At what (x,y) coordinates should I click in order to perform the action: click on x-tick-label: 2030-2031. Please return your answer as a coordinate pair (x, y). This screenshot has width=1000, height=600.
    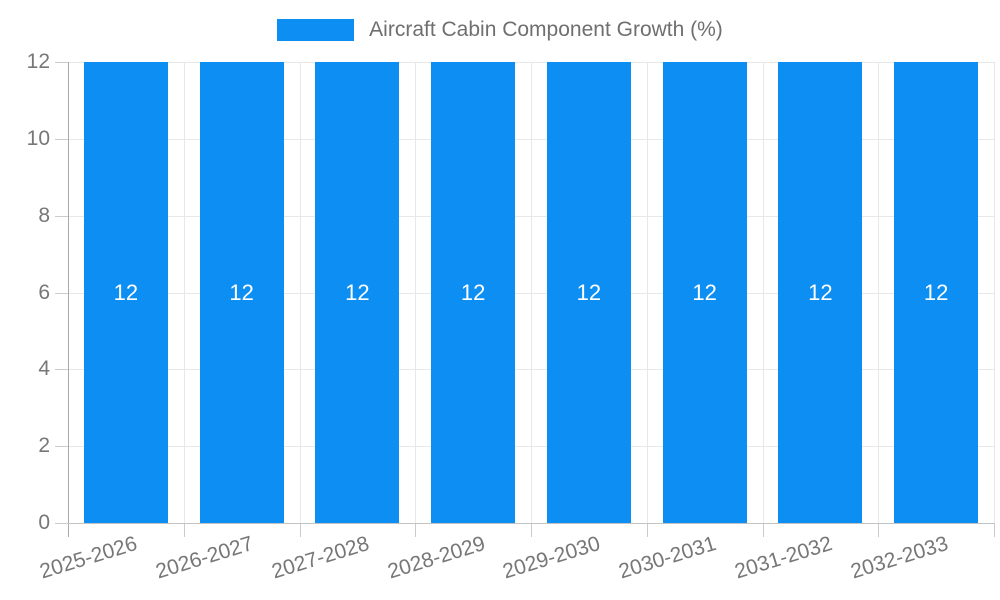
    Looking at the image, I should click on (668, 558).